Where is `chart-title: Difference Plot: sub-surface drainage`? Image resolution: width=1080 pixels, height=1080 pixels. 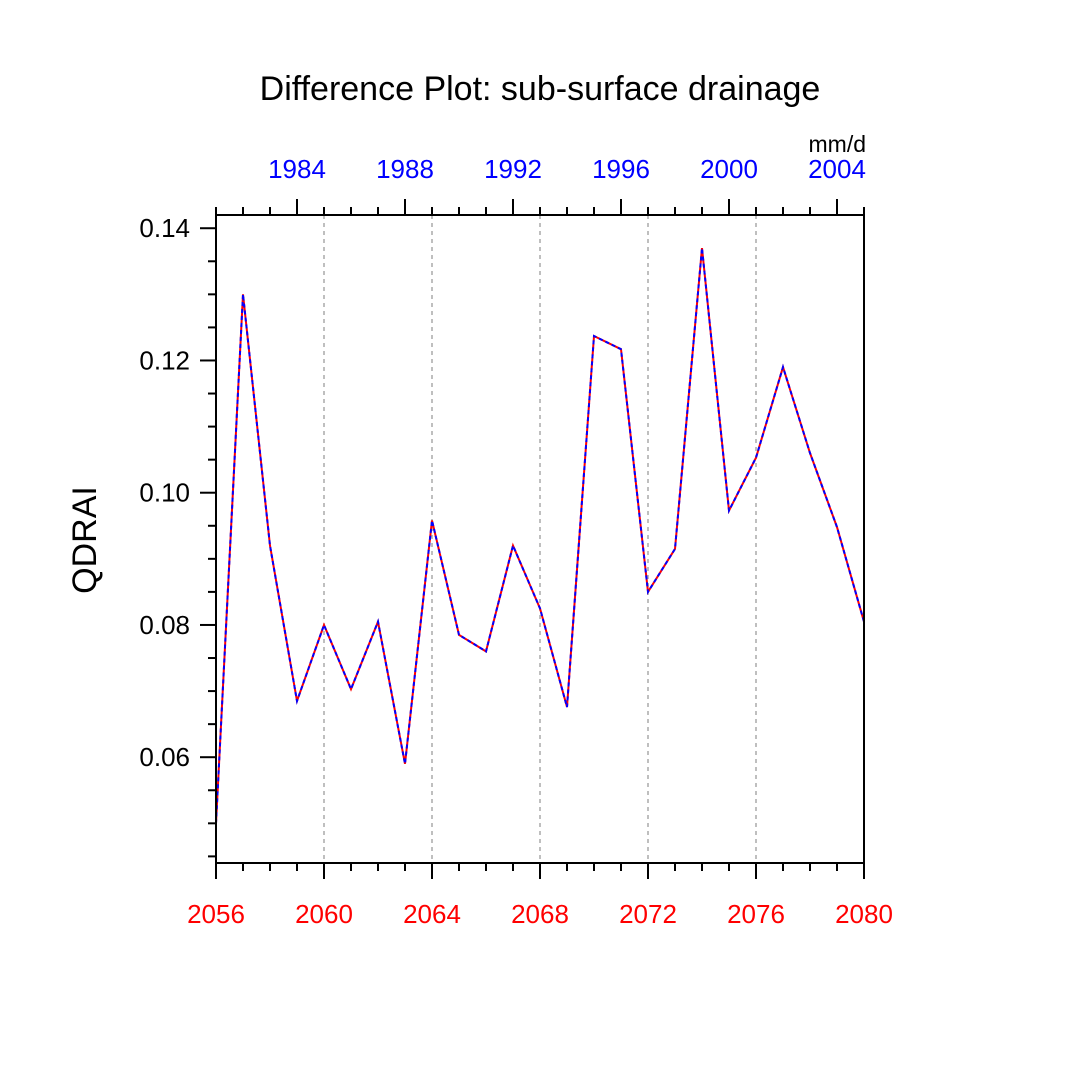
chart-title: Difference Plot: sub-surface drainage is located at coordinates (540, 89).